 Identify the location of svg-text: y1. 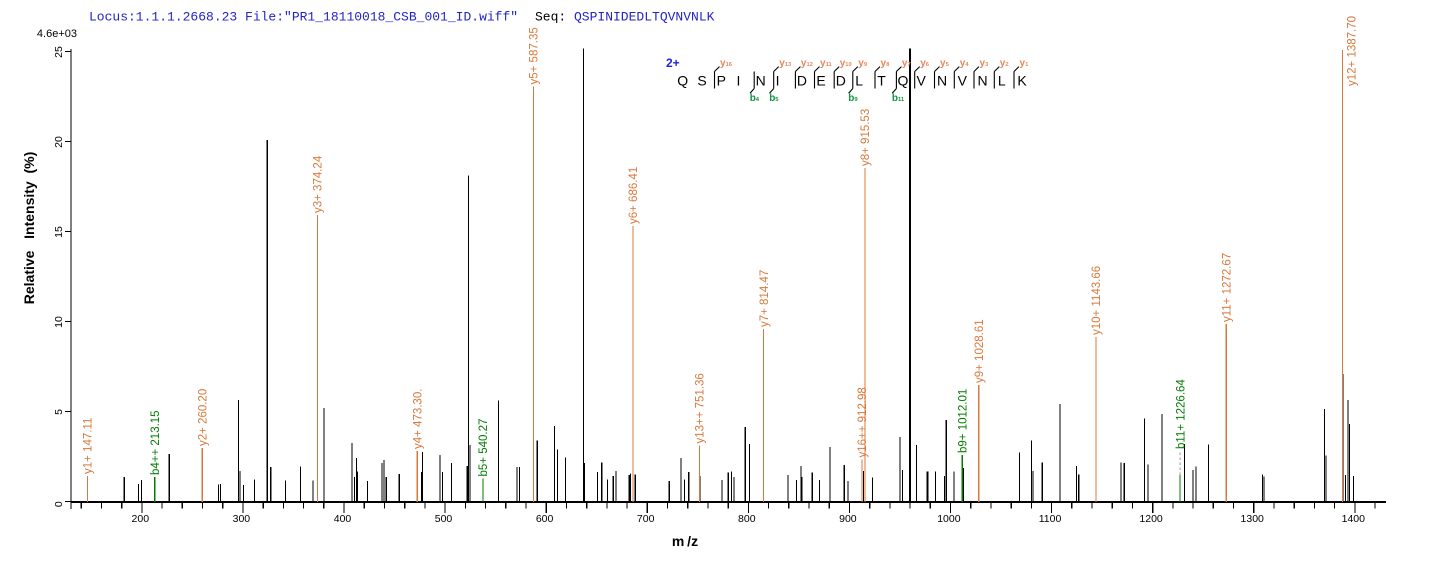
(1025, 63).